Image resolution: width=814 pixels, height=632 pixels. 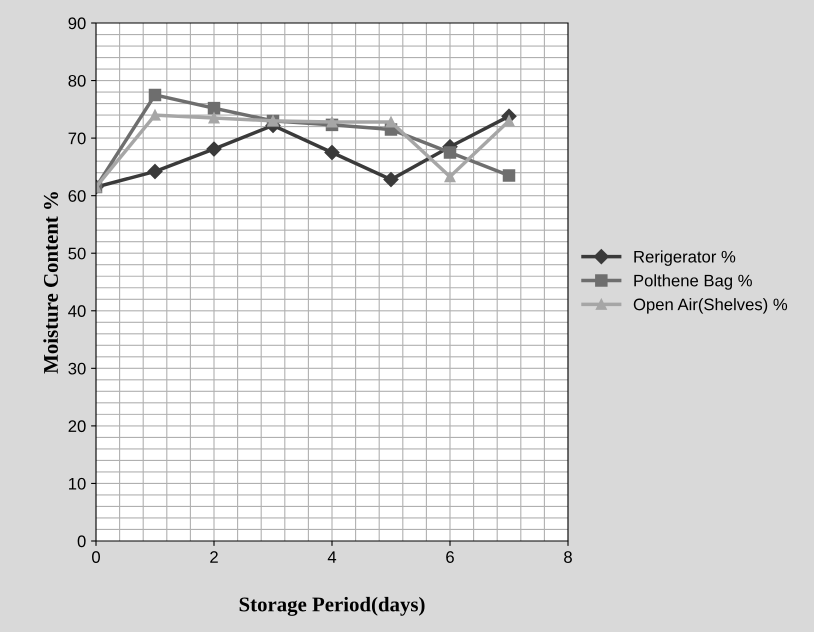 What do you see at coordinates (82, 541) in the screenshot?
I see `y-tick-label: 0` at bounding box center [82, 541].